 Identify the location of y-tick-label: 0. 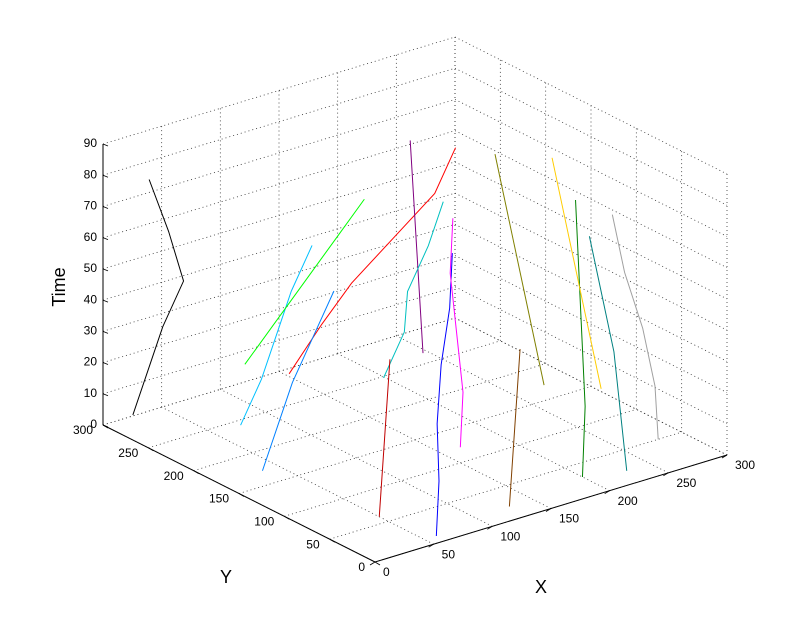
(361, 567).